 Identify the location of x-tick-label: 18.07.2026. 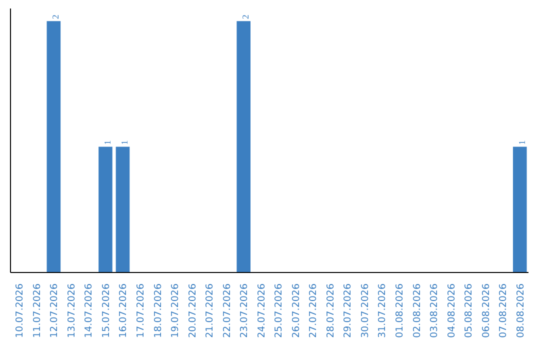
(158, 310).